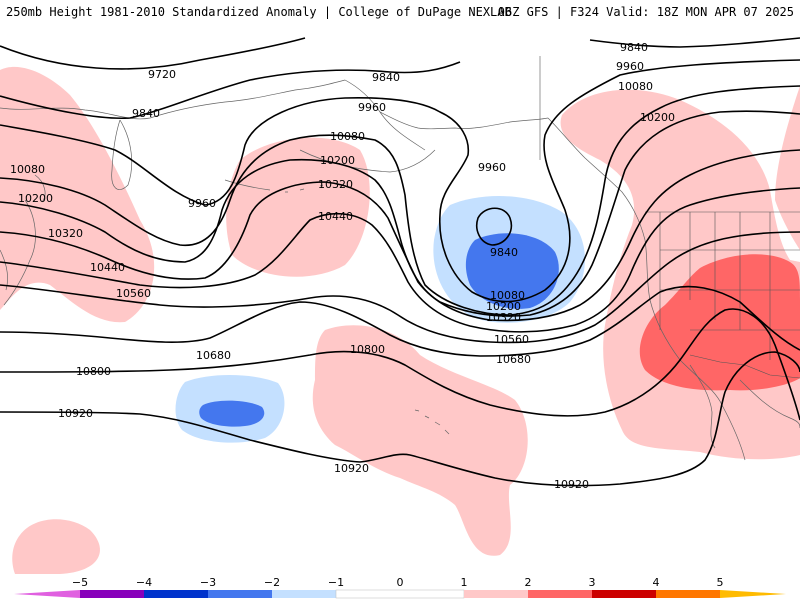 The width and height of the screenshot is (800, 600). Describe the element at coordinates (77, 194) in the screenshot. I see `anomaly-pos1-asia` at that location.